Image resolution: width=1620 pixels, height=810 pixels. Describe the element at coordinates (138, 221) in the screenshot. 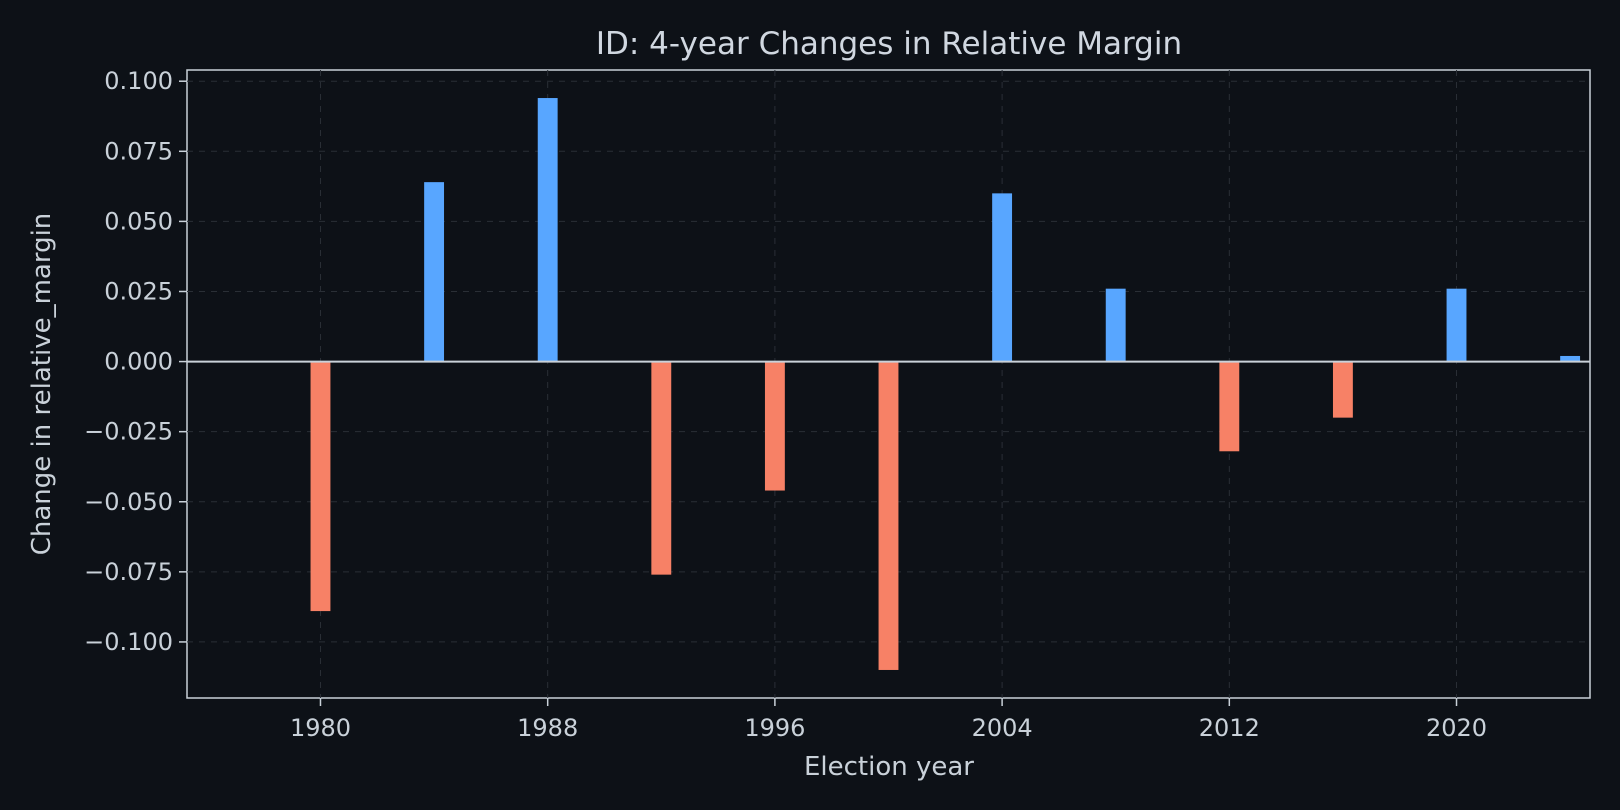

I see `y-tick-label: 0.050` at that location.